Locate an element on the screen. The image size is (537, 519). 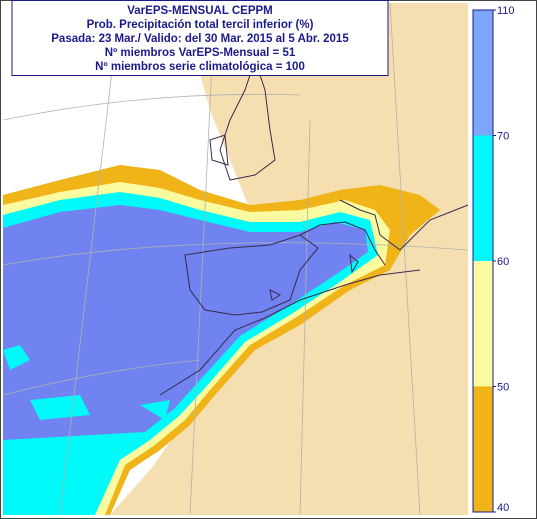
colorbar-label: 70 is located at coordinates (503, 137).